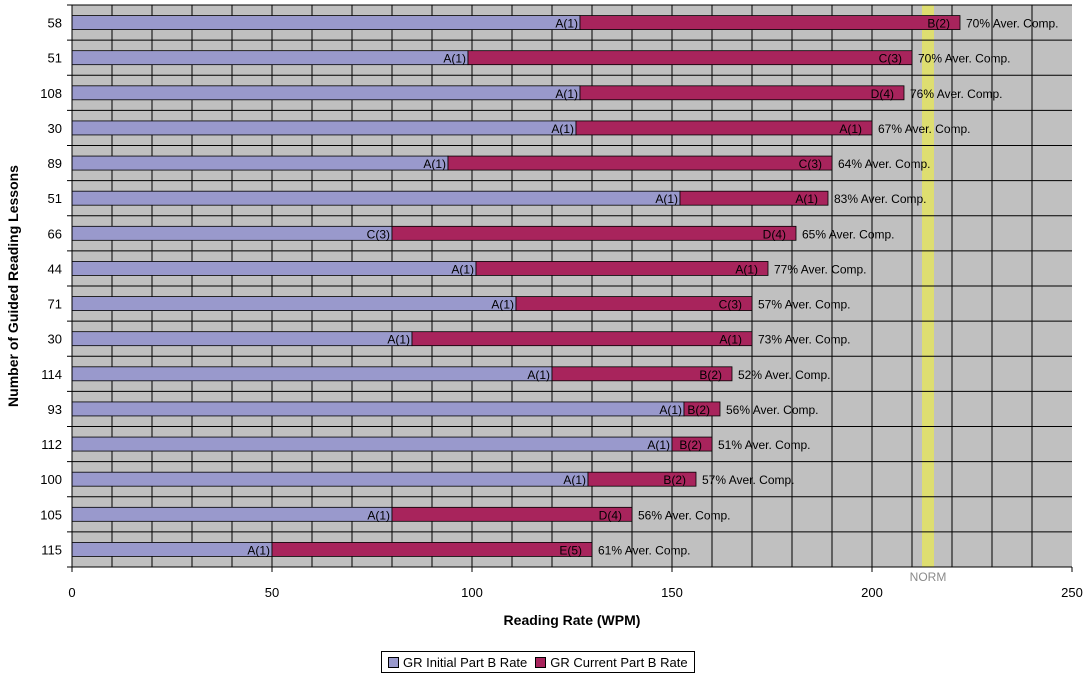 The image size is (1088, 677). What do you see at coordinates (872, 592) in the screenshot?
I see `x-tick-label: 200` at bounding box center [872, 592].